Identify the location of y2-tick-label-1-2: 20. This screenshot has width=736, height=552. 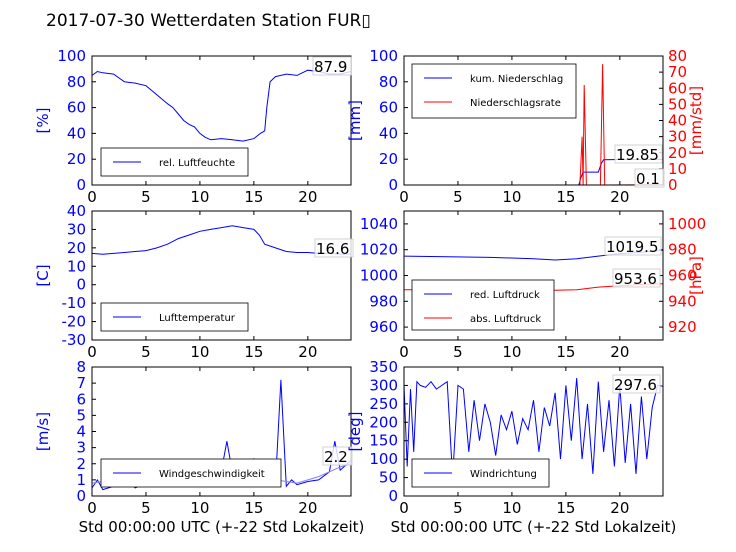
(677, 153).